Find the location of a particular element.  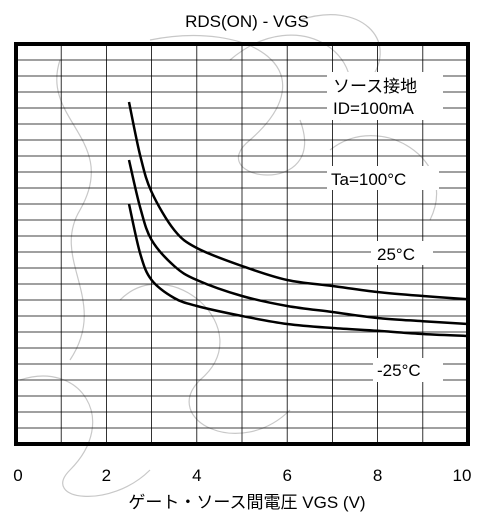

x-tick-label: 6 is located at coordinates (286, 475).